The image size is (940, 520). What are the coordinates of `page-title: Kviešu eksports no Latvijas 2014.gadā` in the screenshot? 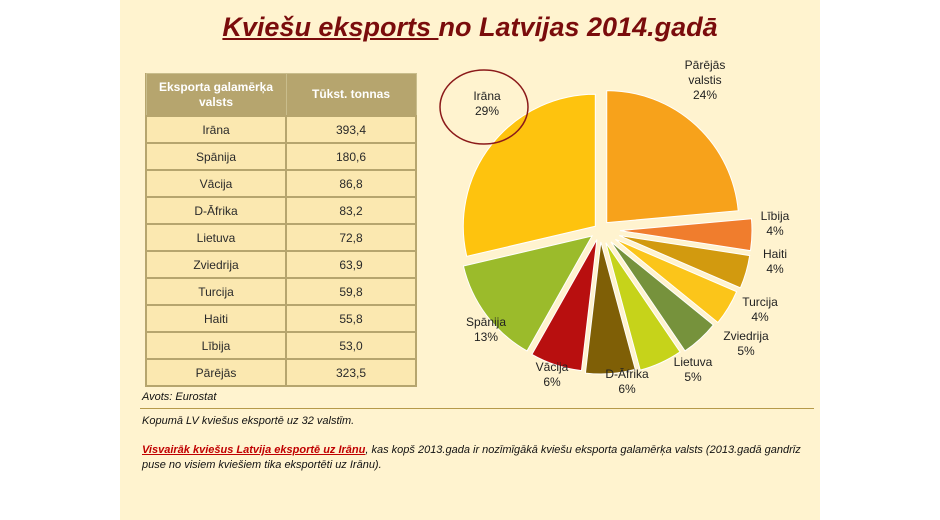 It's located at (470, 27).